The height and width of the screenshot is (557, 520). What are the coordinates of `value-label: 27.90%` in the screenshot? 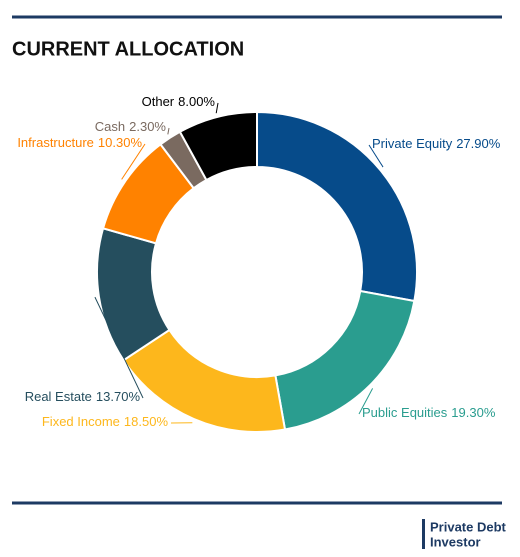 It's located at (478, 143).